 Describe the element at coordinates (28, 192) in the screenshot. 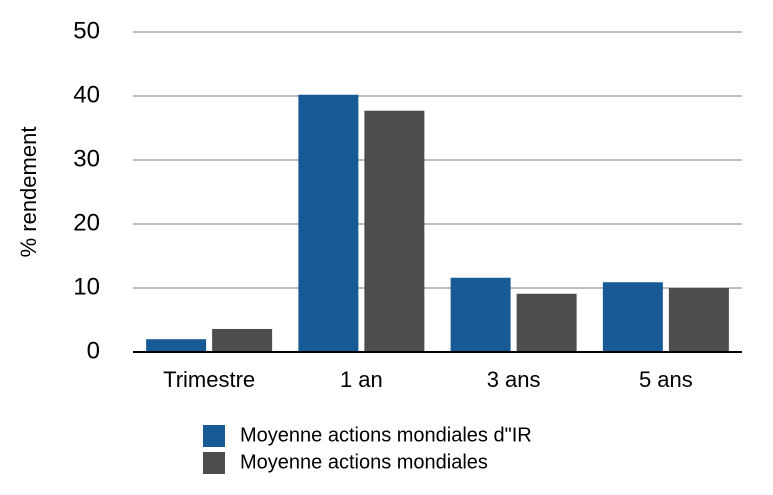

I see `y-axis-label: % rendement` at that location.